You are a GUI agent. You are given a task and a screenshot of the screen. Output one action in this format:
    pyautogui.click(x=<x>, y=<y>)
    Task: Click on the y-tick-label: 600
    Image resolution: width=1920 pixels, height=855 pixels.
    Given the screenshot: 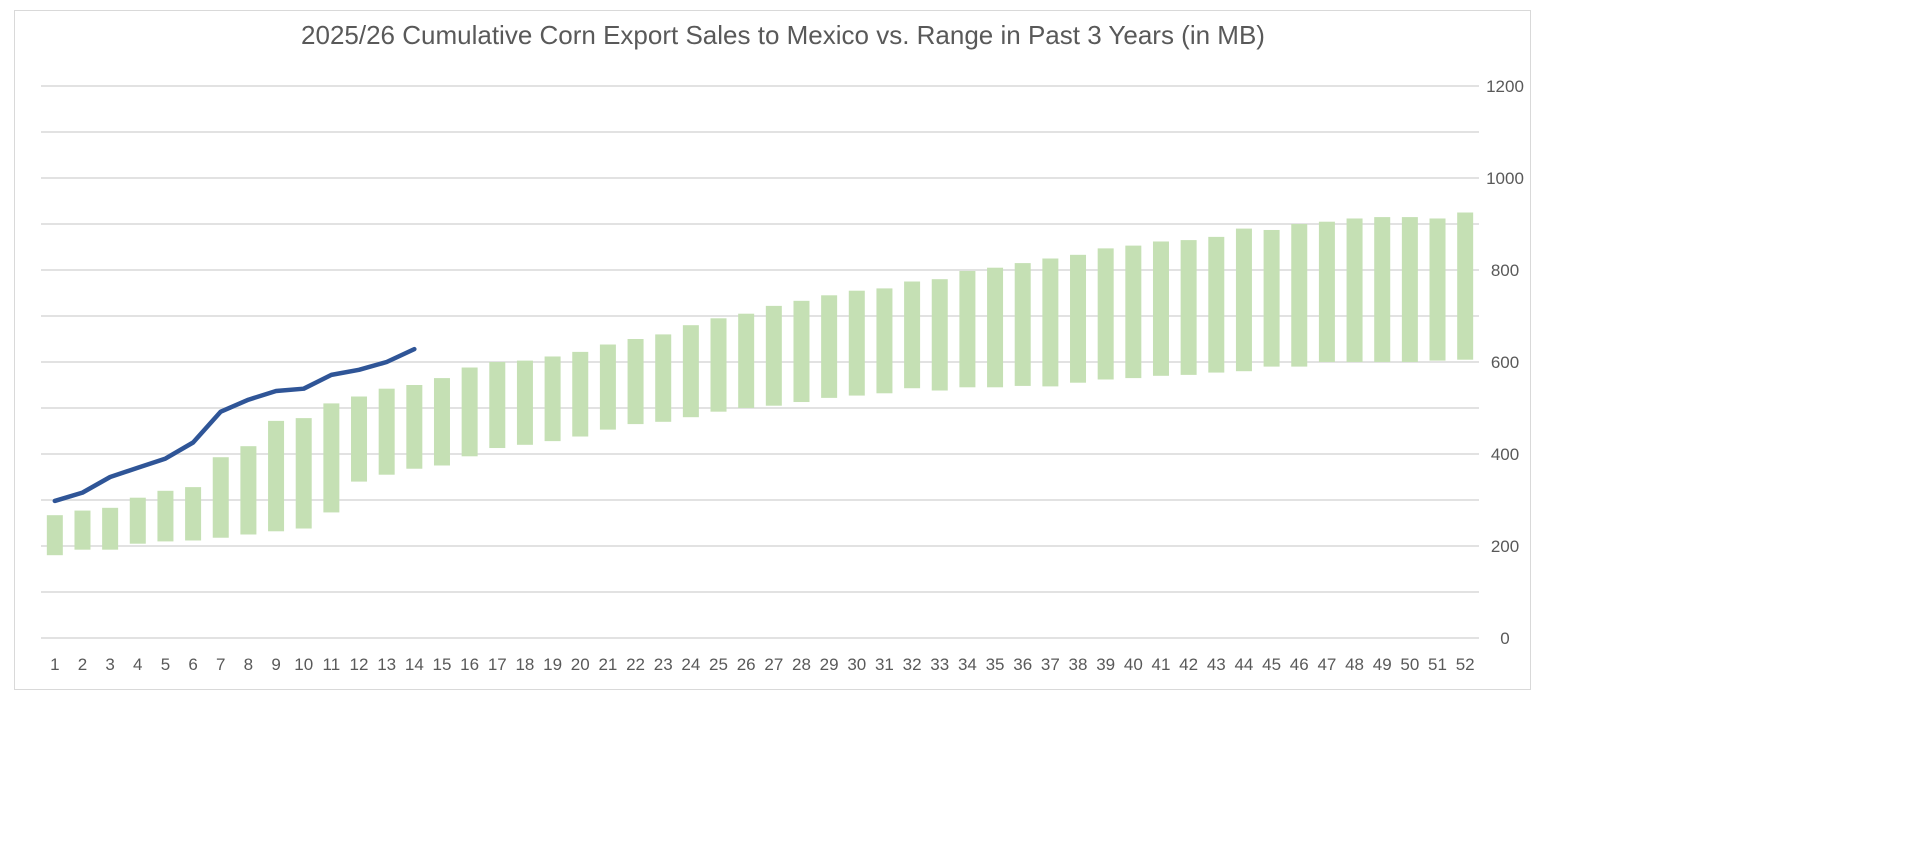 What is the action you would take?
    pyautogui.click(x=1505, y=362)
    